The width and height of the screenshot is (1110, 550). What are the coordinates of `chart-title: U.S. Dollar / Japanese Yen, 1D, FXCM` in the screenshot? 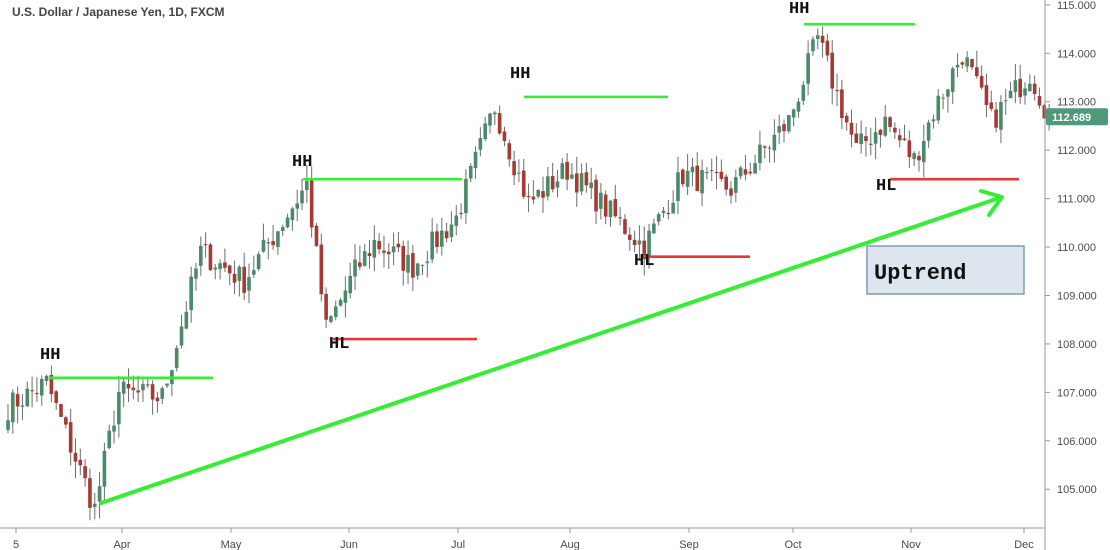 It's located at (118, 12).